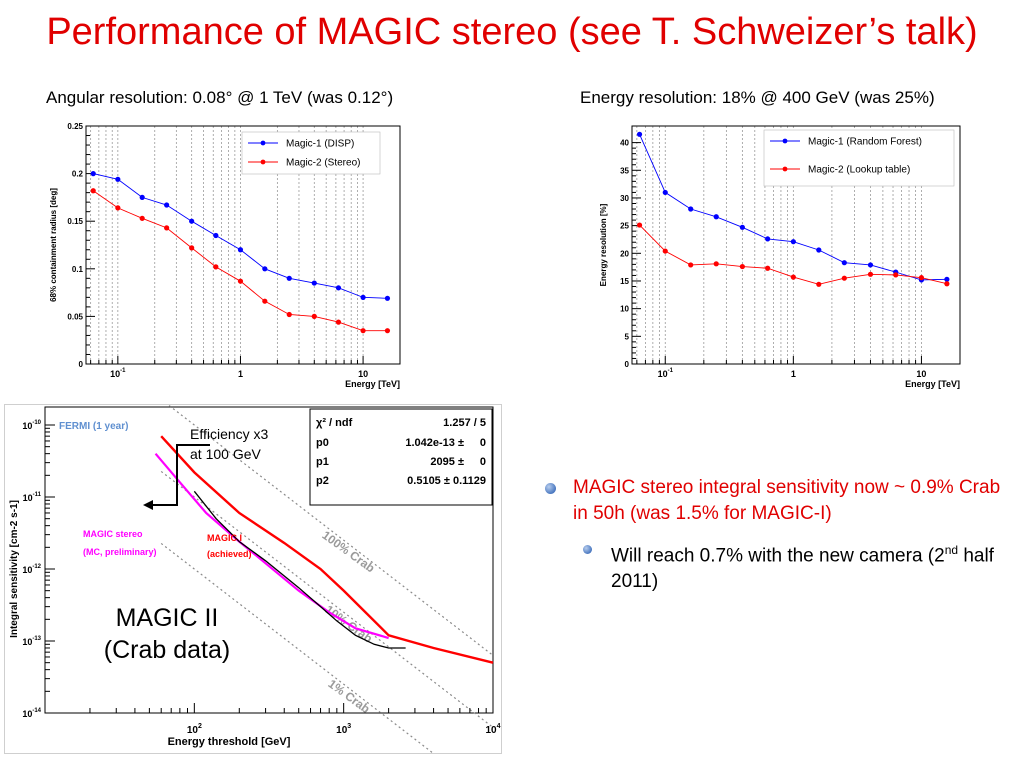 The image size is (1024, 768). I want to click on legend-label: Magic-1 (Random Forest), so click(865, 142).